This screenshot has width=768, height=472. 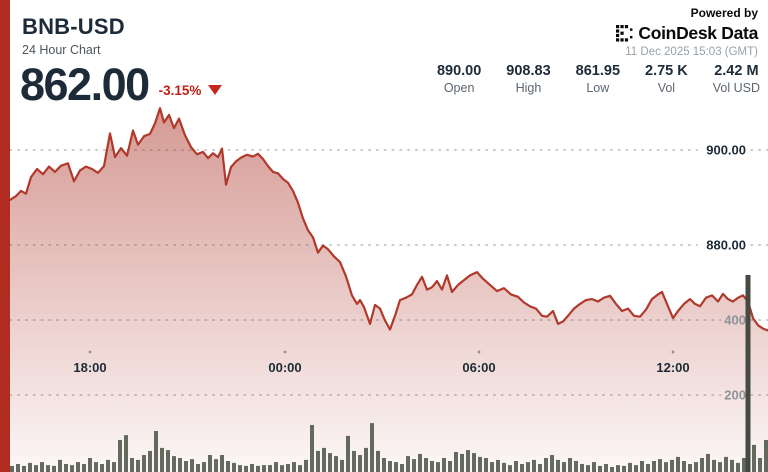 I want to click on stat-open: 890.00 Open, so click(x=459, y=79).